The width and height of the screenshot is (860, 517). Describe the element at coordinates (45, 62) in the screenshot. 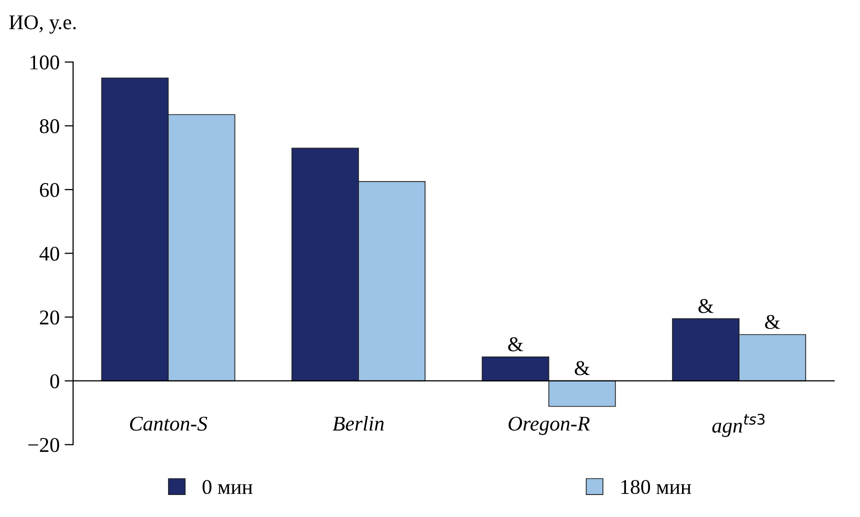

I see `y-tick-label: 100` at that location.